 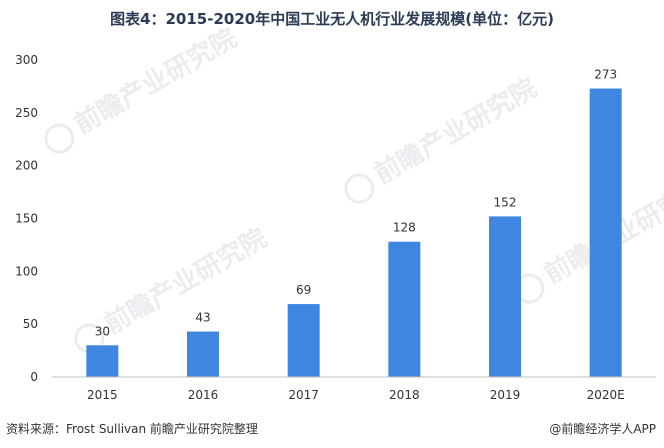 What do you see at coordinates (203, 395) in the screenshot?
I see `x-tick-label: 2016` at bounding box center [203, 395].